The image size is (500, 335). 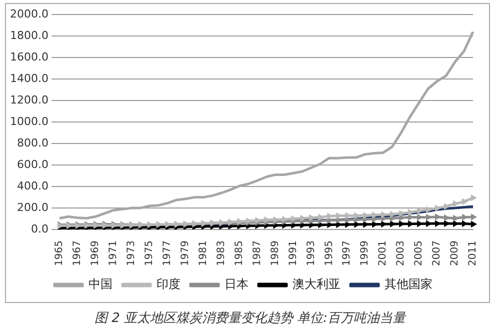 What do you see at coordinates (236, 284) in the screenshot?
I see `legend-label: 日本` at bounding box center [236, 284].